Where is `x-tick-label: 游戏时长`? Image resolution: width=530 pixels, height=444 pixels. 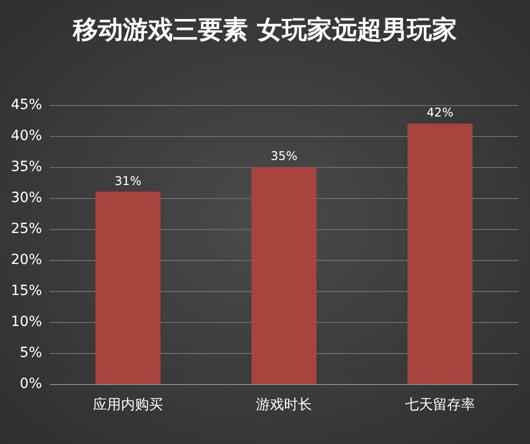
x-tick-label: 游戏时长 is located at coordinates (284, 405).